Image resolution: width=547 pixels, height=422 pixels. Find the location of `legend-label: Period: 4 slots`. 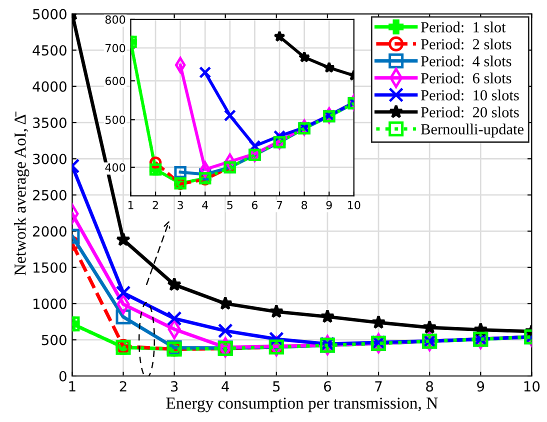

legend-label: Period: 4 slots is located at coordinates (466, 61).